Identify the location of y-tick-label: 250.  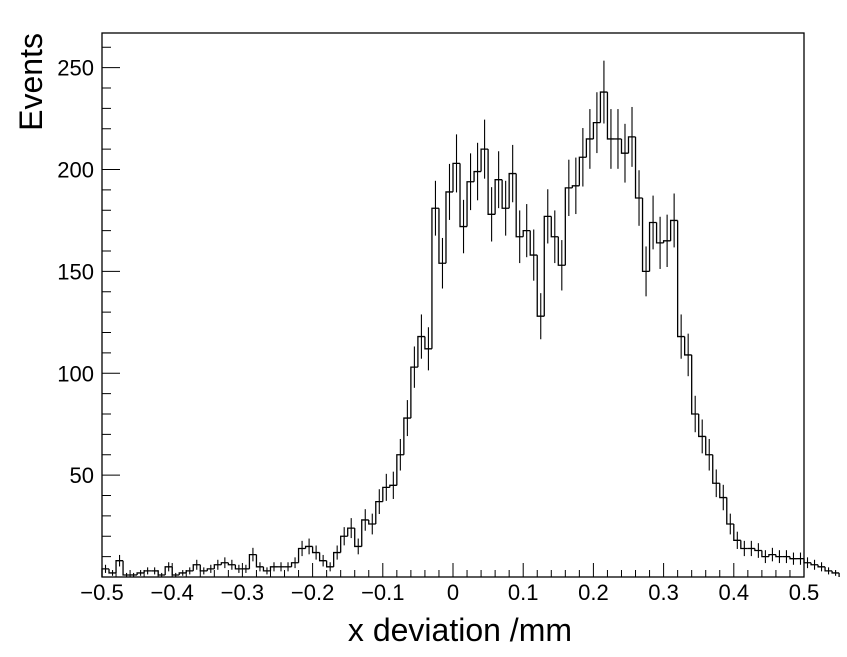
(75, 68).